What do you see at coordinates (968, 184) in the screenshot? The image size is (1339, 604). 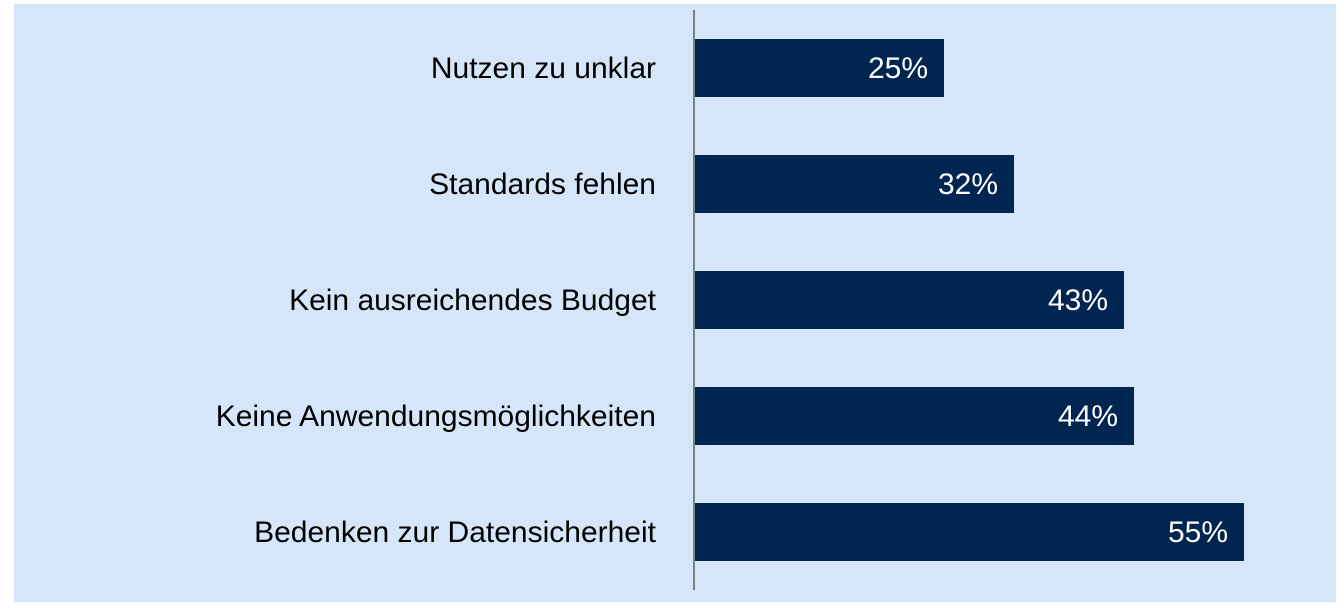 I see `value-label: 32%` at bounding box center [968, 184].